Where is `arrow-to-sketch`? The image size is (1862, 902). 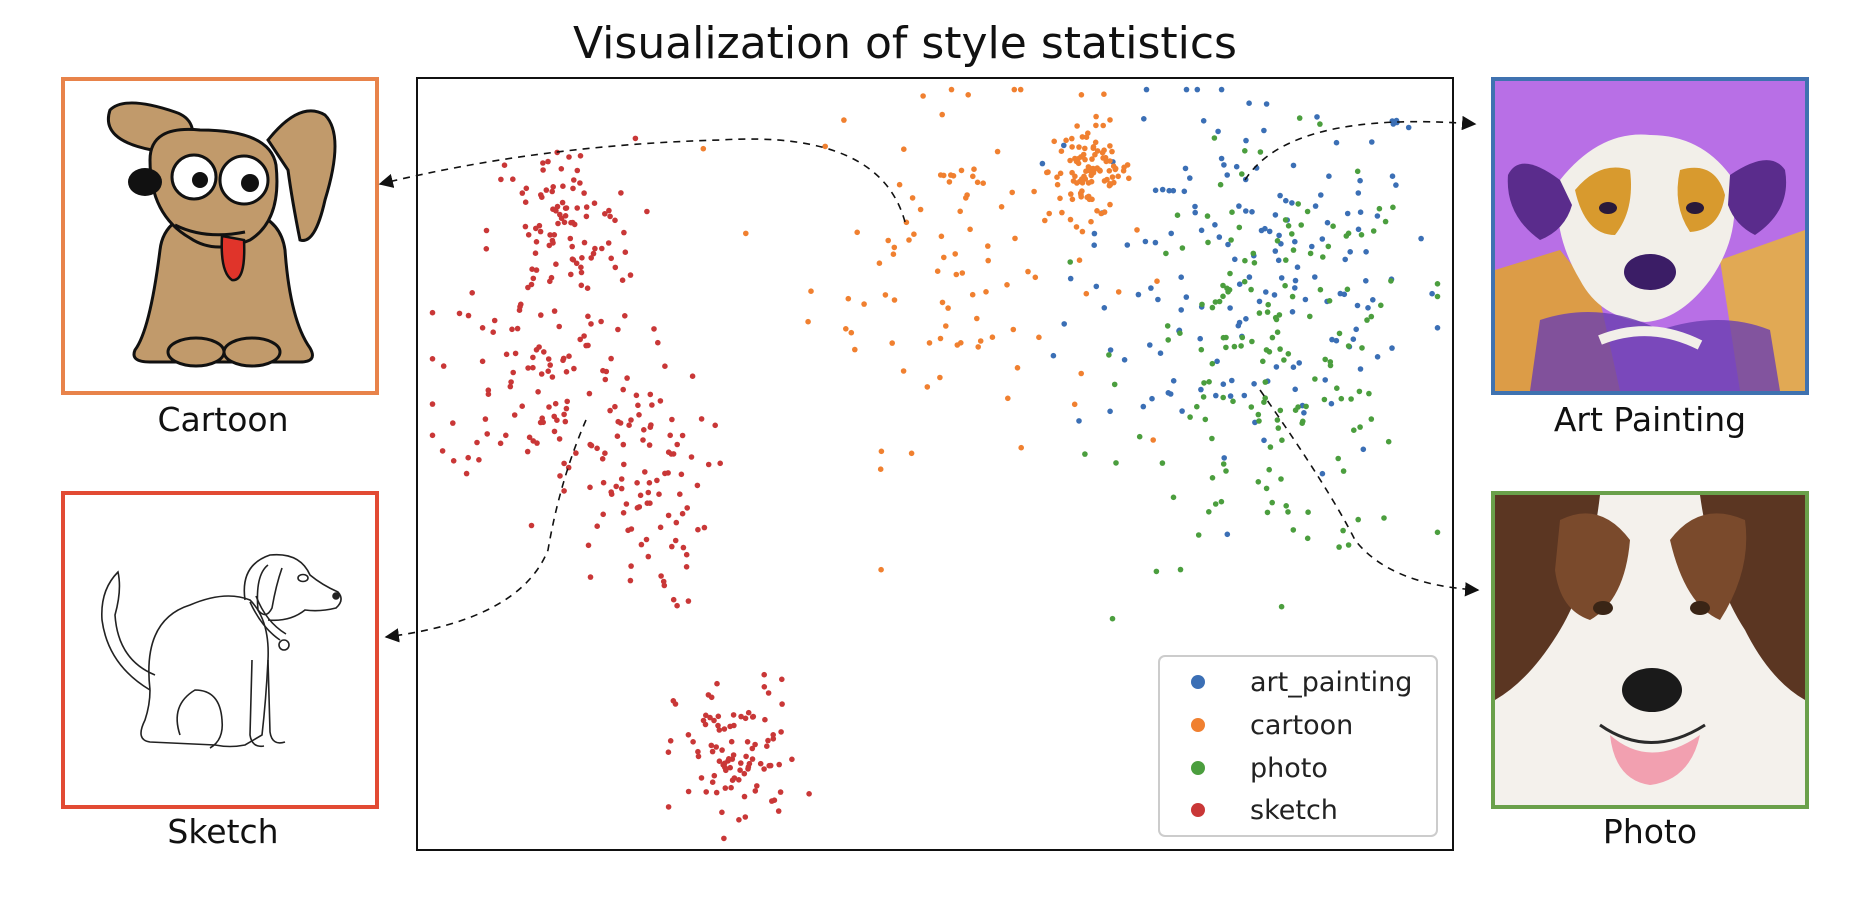 arrow-to-sketch is located at coordinates (485, 531).